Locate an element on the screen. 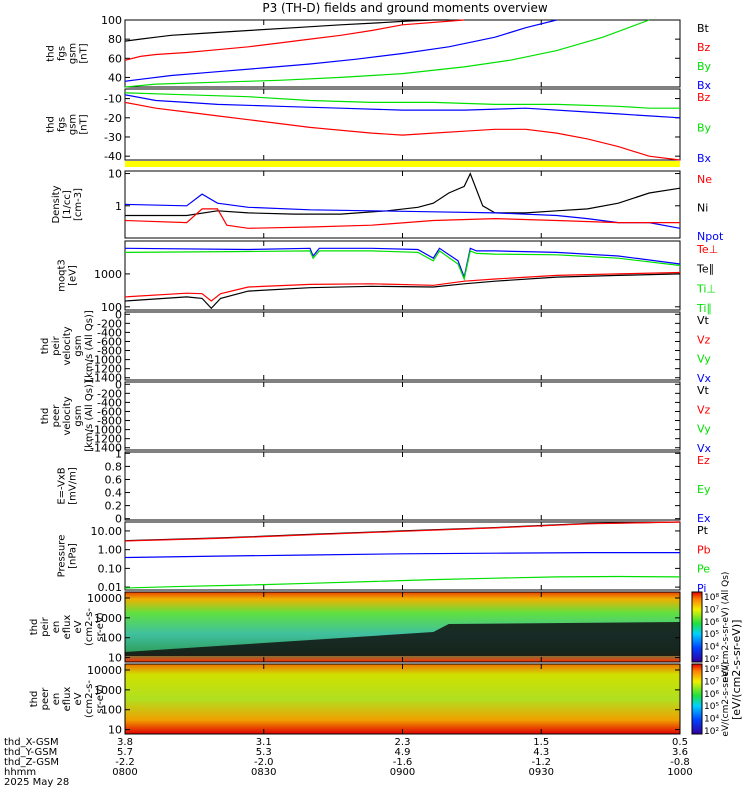 The image size is (750, 800). x-axis-value: 5.7 is located at coordinates (125, 752).